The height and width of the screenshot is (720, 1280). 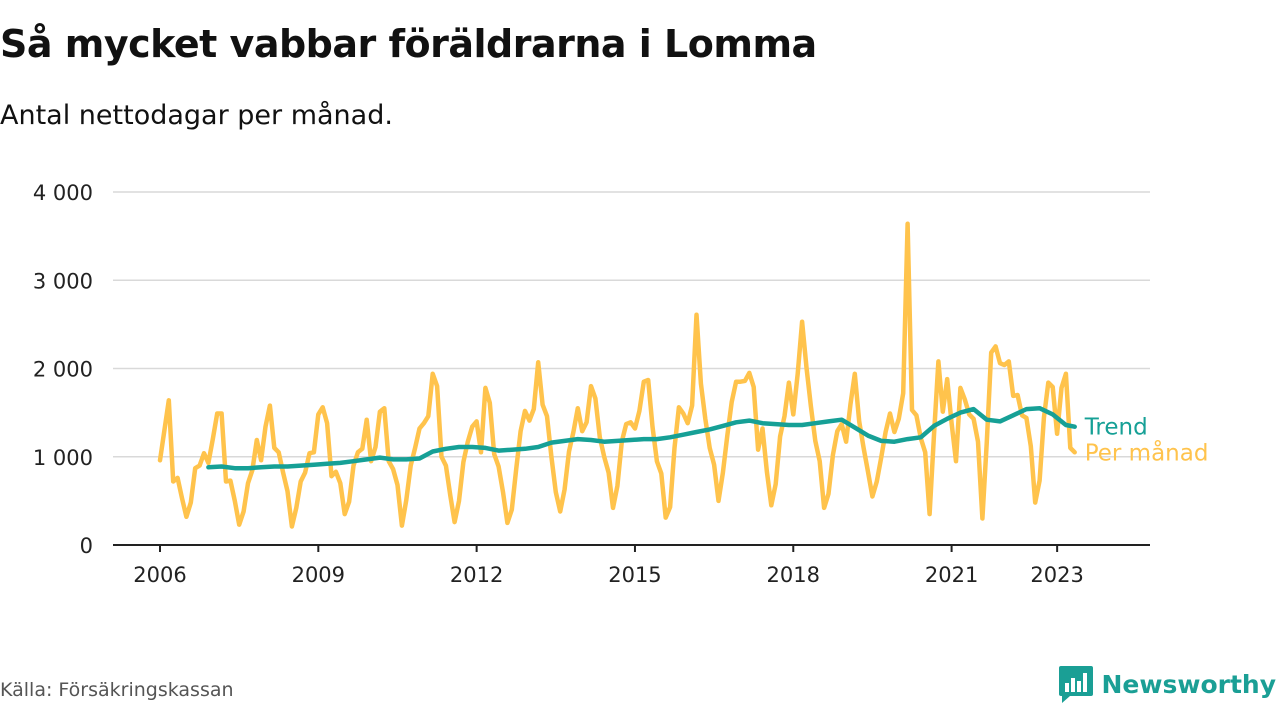 I want to click on y-axis: 0 1 000 2 000 3 000 4 000, so click(x=63, y=369).